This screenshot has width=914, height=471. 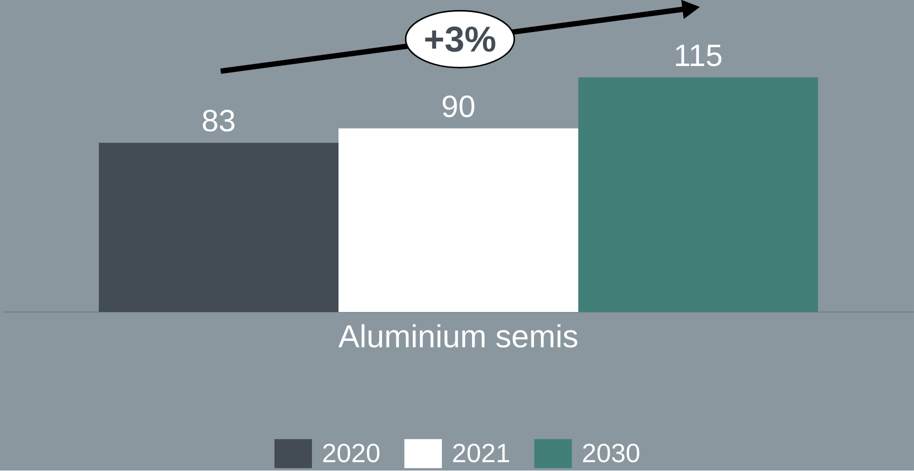 I want to click on text: +3%, so click(x=460, y=39).